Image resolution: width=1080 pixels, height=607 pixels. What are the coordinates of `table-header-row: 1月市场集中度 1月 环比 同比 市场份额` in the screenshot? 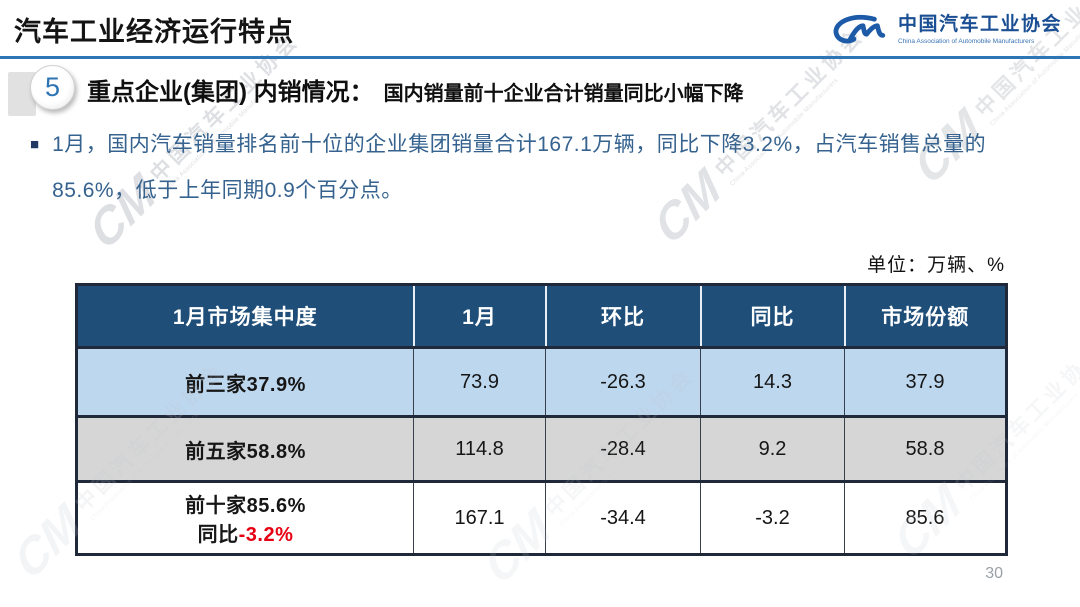 It's located at (541, 316).